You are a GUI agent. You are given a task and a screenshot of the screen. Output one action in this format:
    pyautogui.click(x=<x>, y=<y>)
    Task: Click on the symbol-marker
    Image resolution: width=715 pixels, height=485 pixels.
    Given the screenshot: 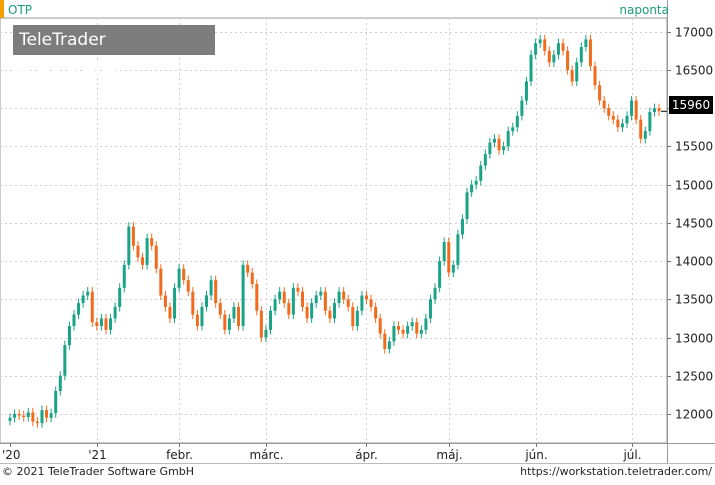 What is the action you would take?
    pyautogui.click(x=2, y=9)
    